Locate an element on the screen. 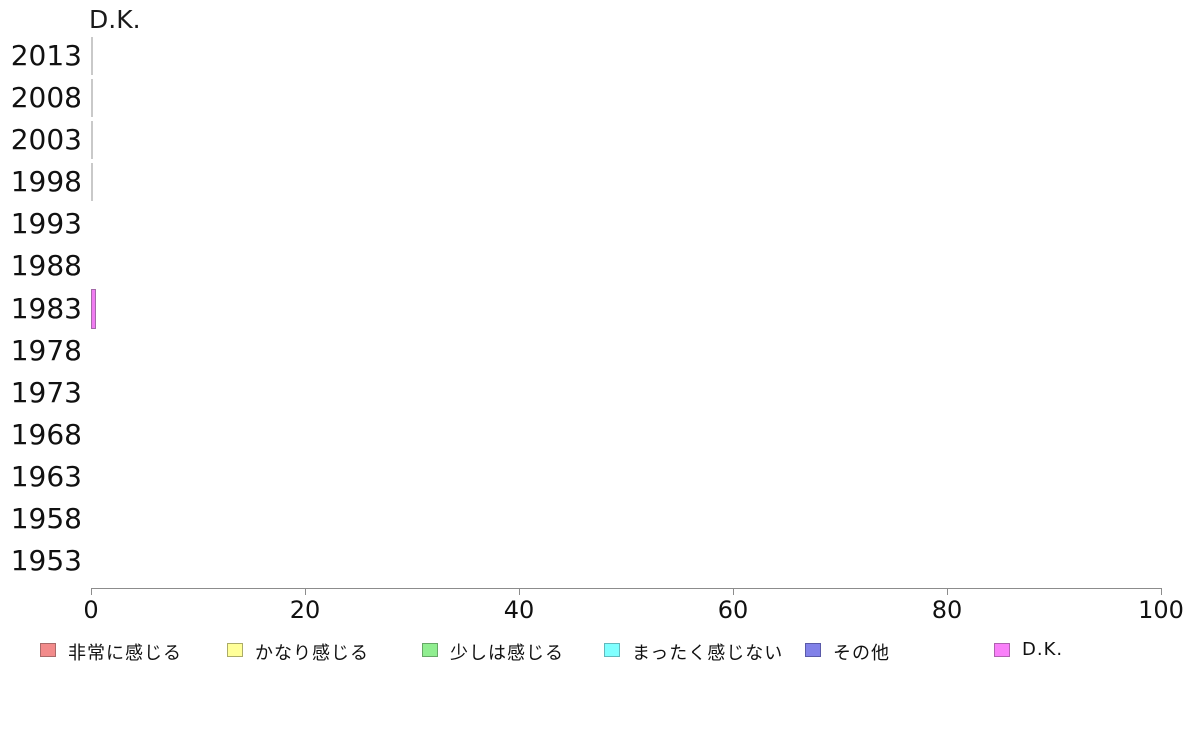  x-tick-label: 60 is located at coordinates (733, 610).